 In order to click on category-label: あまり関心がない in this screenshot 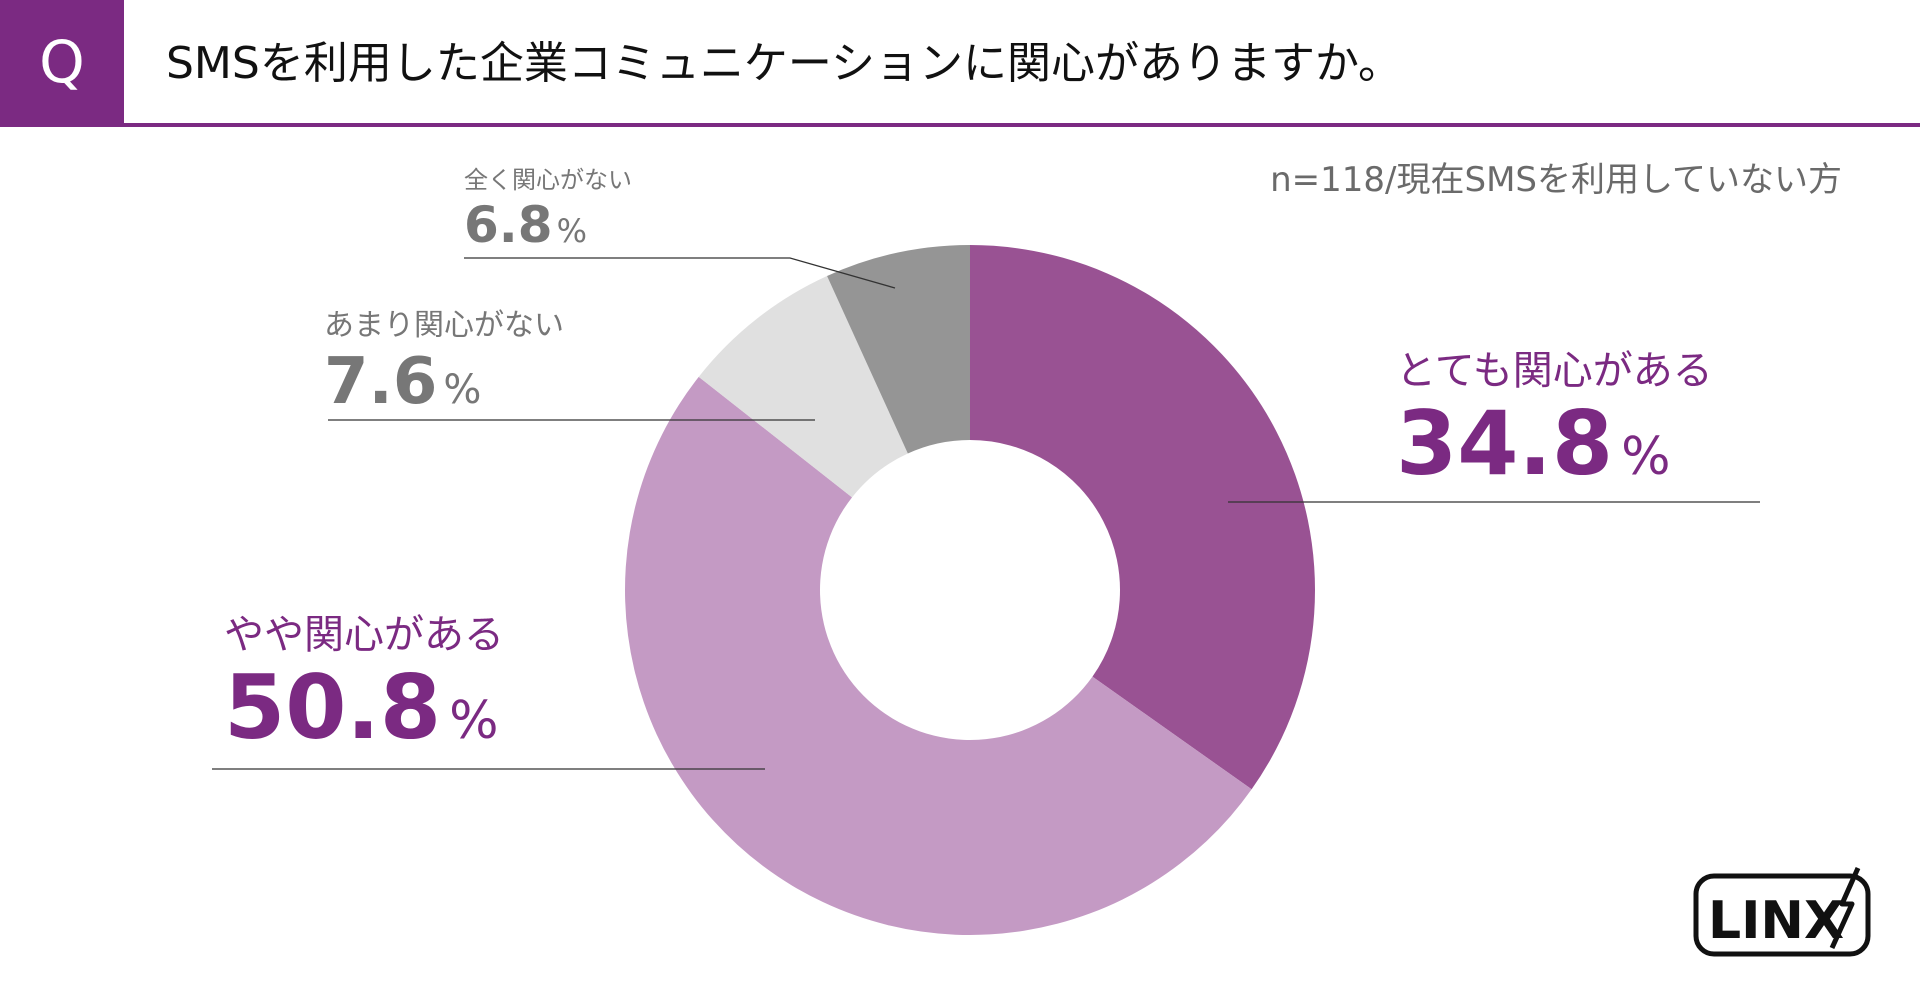, I will do `click(444, 325)`.